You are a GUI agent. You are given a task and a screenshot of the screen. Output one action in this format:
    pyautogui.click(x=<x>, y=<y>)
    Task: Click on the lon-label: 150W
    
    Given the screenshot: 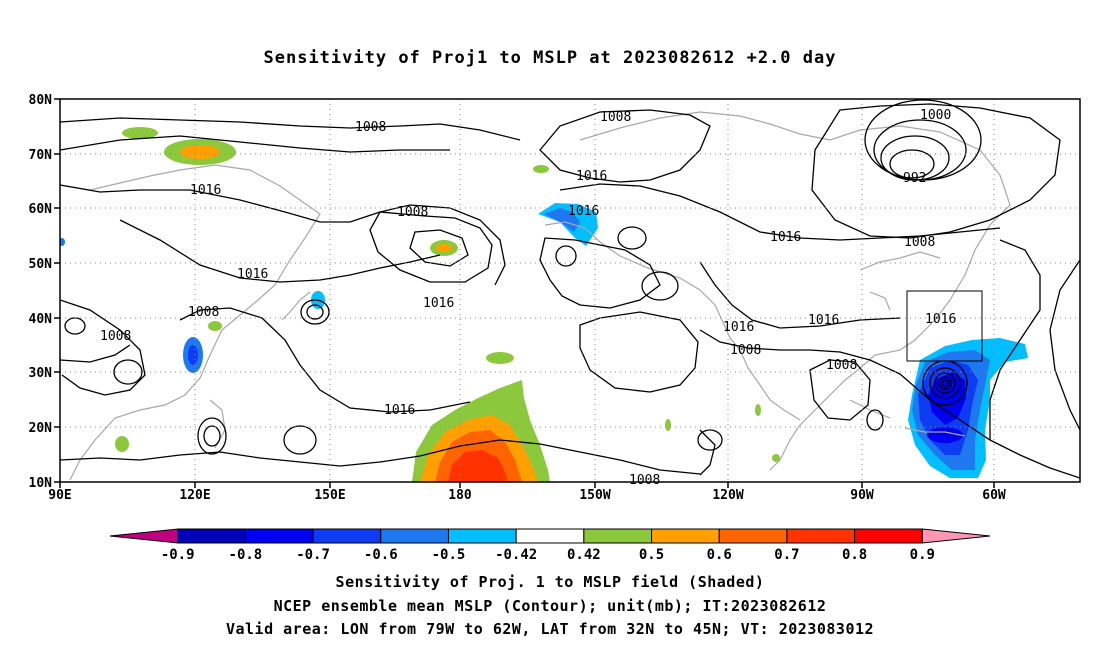 What is the action you would take?
    pyautogui.click(x=594, y=495)
    